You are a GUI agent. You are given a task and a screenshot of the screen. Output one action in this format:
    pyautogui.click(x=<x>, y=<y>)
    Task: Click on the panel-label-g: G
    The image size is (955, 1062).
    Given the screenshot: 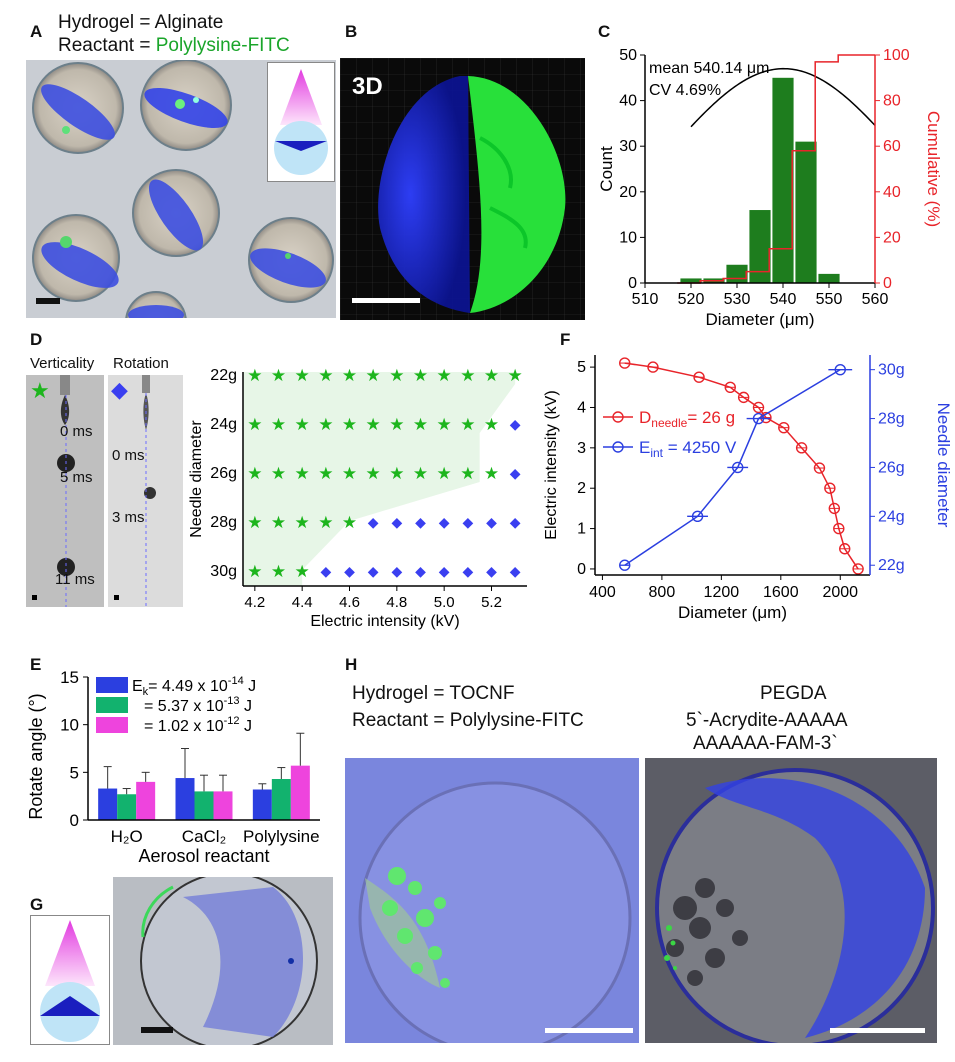 What is the action you would take?
    pyautogui.click(x=37, y=904)
    